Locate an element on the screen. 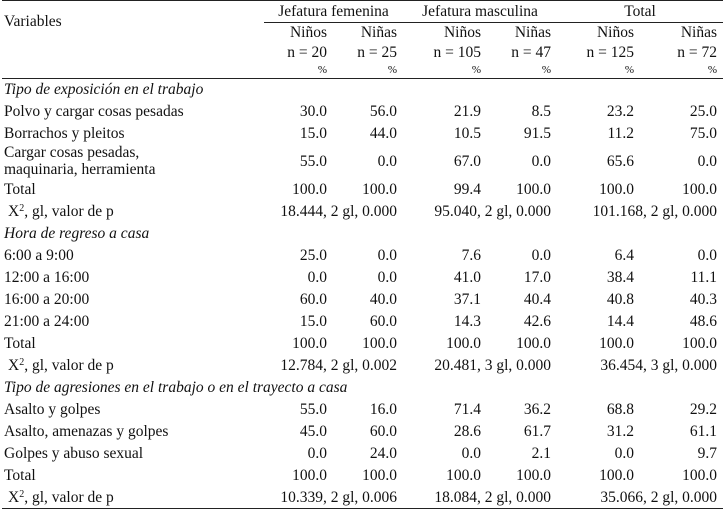  table-cell: 9.7 is located at coordinates (707, 453).